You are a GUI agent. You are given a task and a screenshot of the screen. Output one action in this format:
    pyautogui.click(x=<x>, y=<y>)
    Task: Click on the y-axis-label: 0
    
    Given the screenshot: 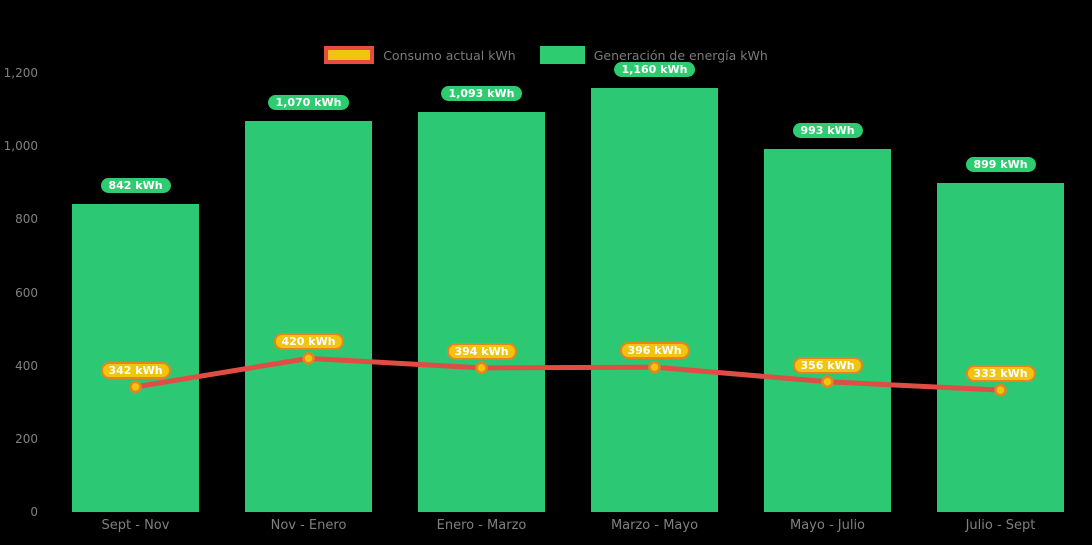 What is the action you would take?
    pyautogui.click(x=34, y=512)
    